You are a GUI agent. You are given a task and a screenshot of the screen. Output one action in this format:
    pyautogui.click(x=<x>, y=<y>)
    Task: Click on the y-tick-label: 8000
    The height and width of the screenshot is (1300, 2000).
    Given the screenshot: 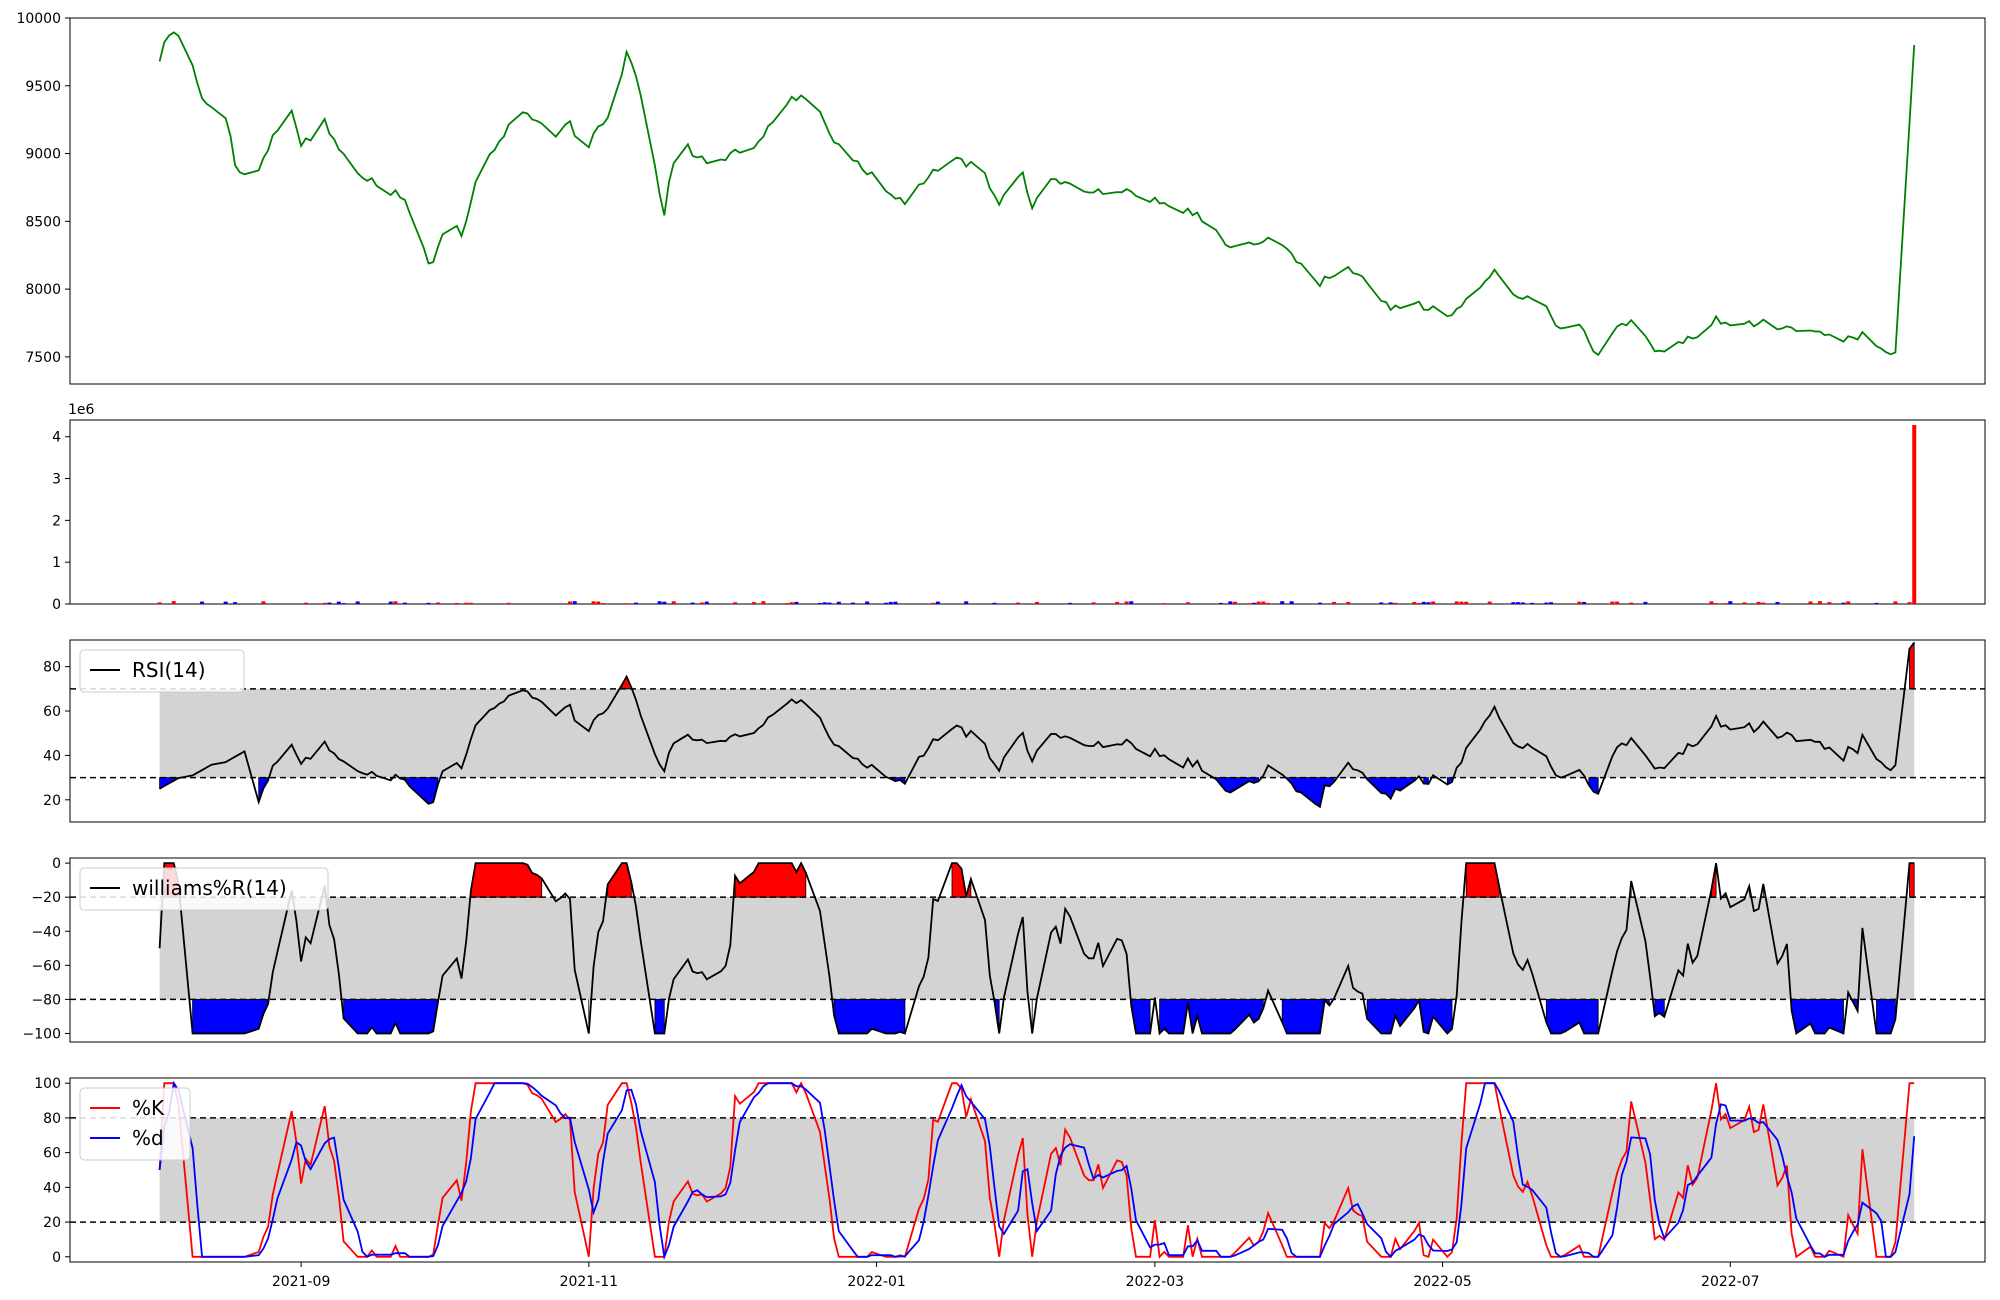 What is the action you would take?
    pyautogui.click(x=43, y=290)
    